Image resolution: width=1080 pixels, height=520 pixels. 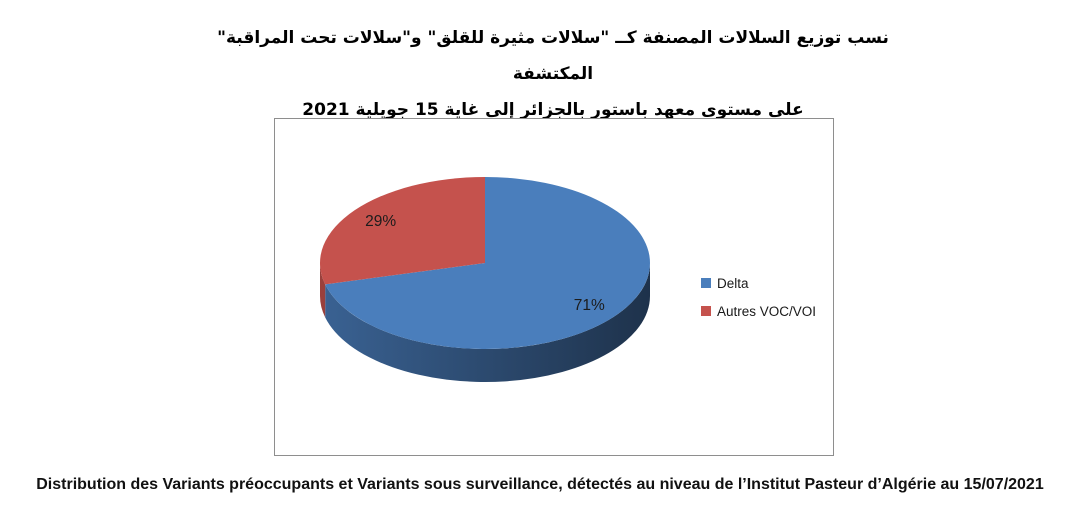 What do you see at coordinates (402, 231) in the screenshot?
I see `pie-slice-autres-voc-voi` at bounding box center [402, 231].